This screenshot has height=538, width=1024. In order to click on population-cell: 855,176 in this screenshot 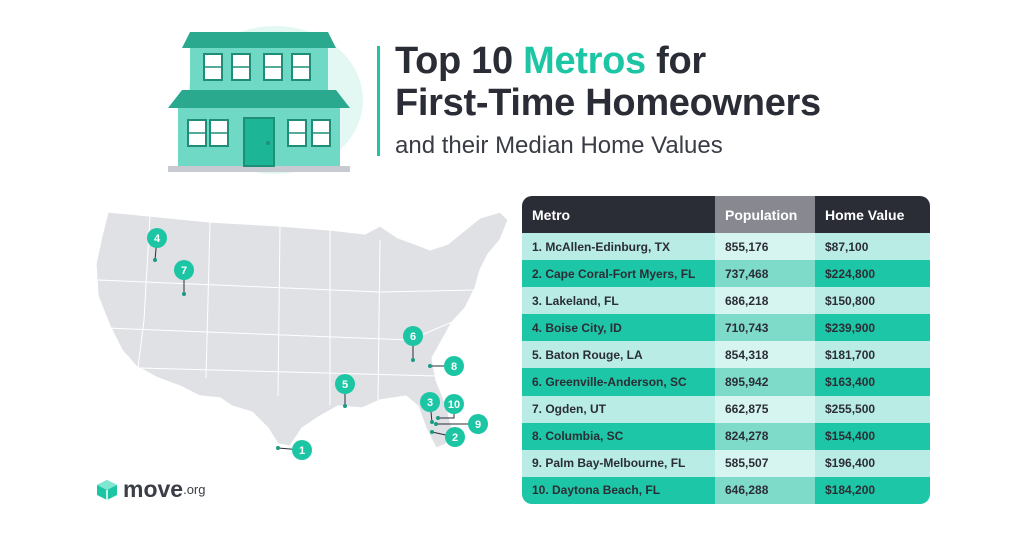, I will do `click(765, 247)`.